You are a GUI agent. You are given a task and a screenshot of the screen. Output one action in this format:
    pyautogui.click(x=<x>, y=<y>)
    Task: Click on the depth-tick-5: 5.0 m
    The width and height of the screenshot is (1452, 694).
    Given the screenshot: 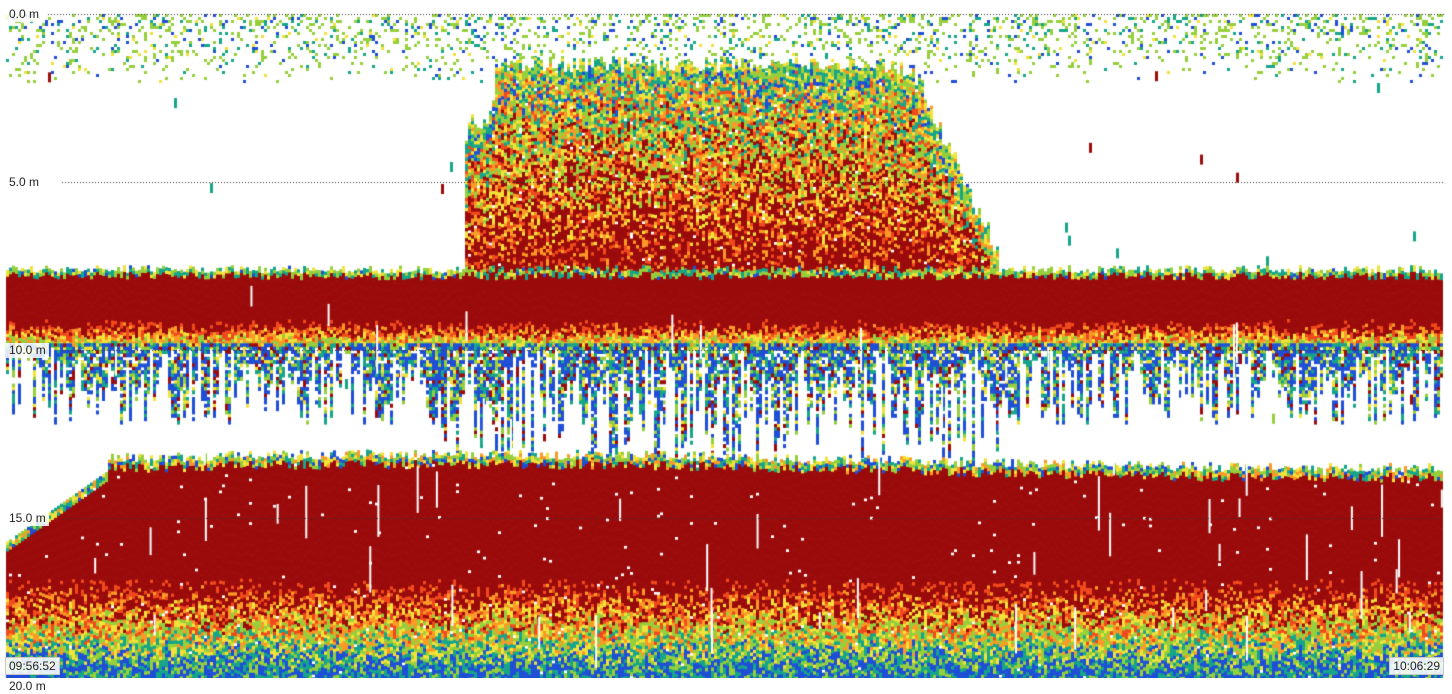 What is the action you would take?
    pyautogui.click(x=24, y=182)
    